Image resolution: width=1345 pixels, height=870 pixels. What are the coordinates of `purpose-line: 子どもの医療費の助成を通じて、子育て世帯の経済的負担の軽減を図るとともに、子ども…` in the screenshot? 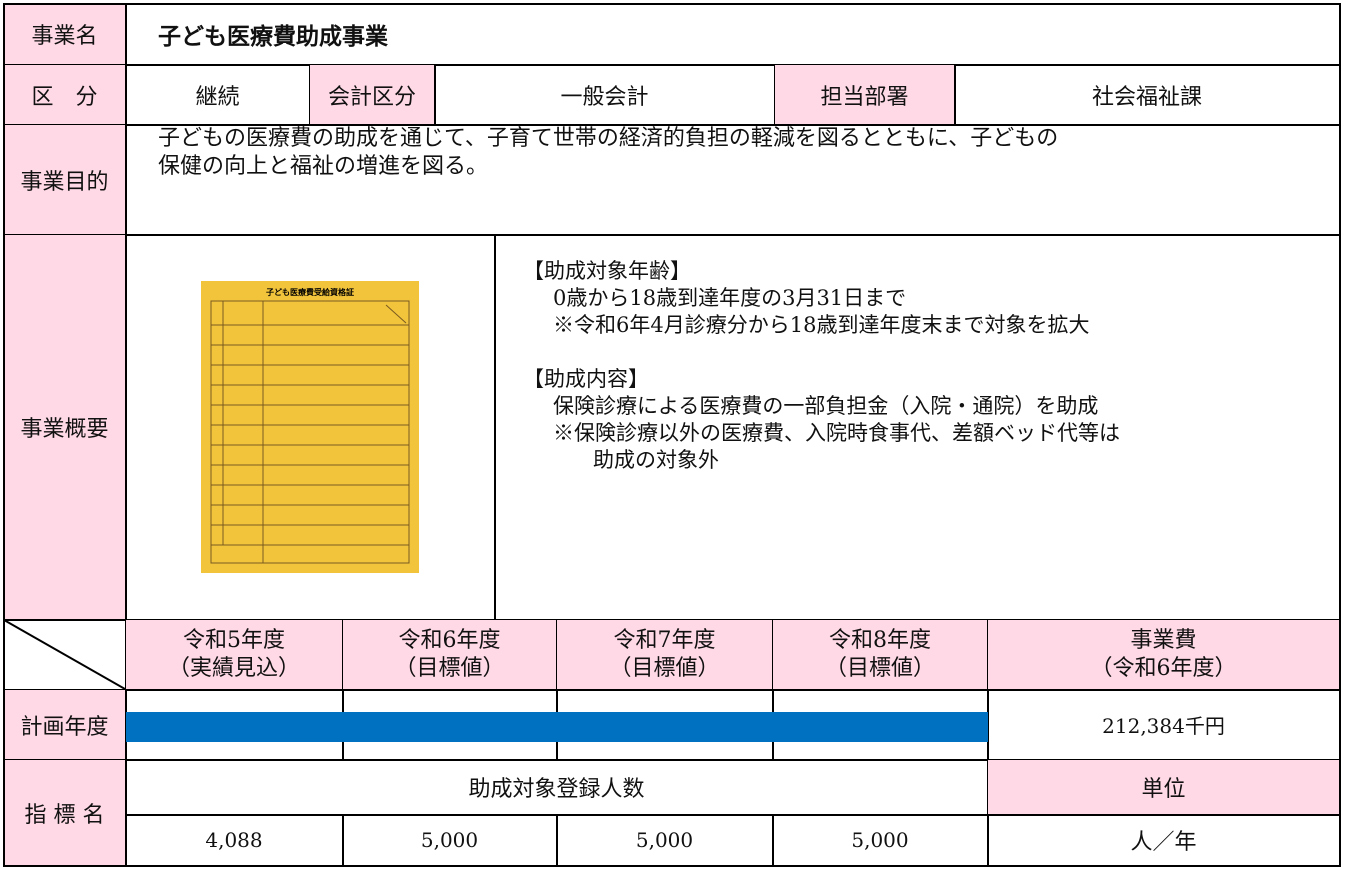 It's located at (608, 138).